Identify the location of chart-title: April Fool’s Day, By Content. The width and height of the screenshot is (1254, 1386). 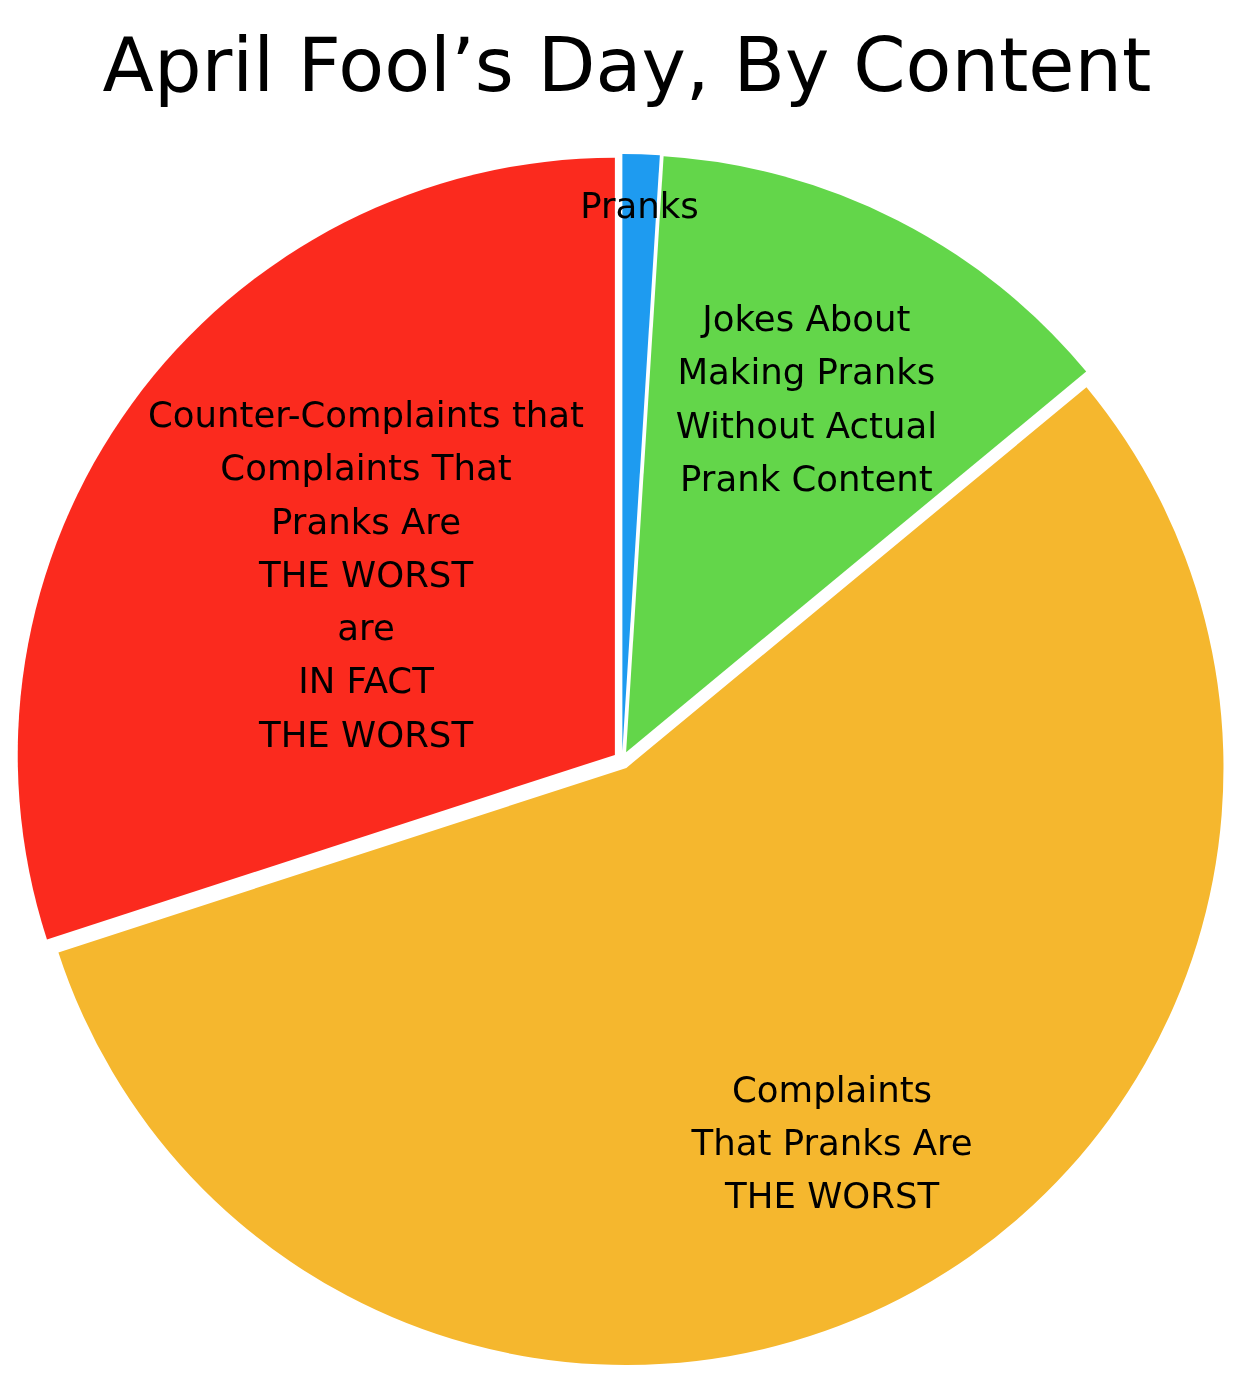
(627, 64).